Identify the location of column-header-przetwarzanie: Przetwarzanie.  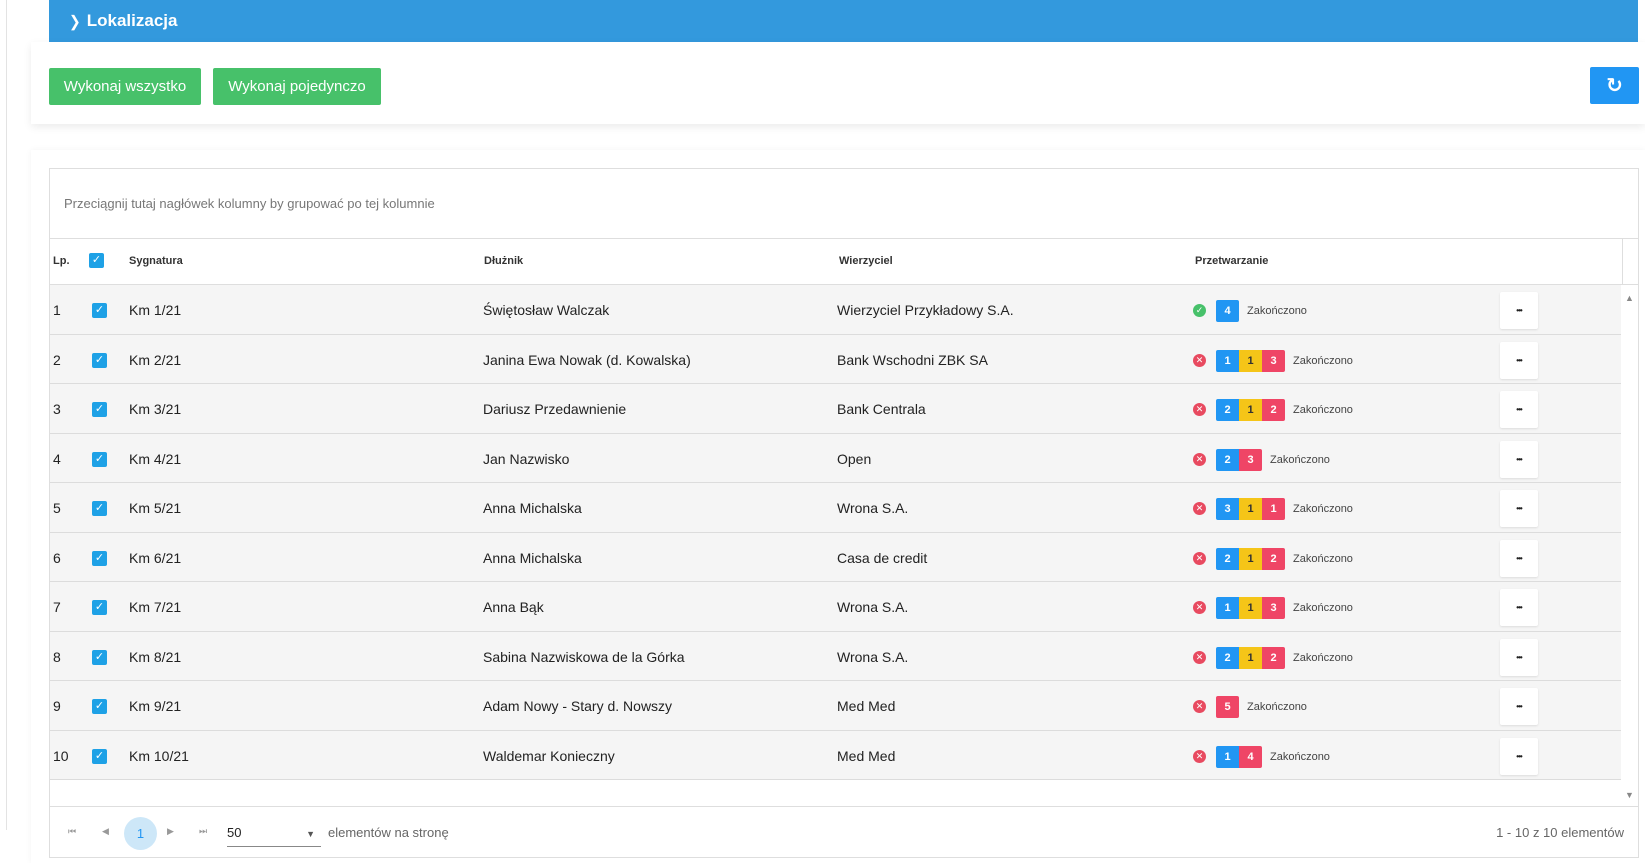
(1232, 261).